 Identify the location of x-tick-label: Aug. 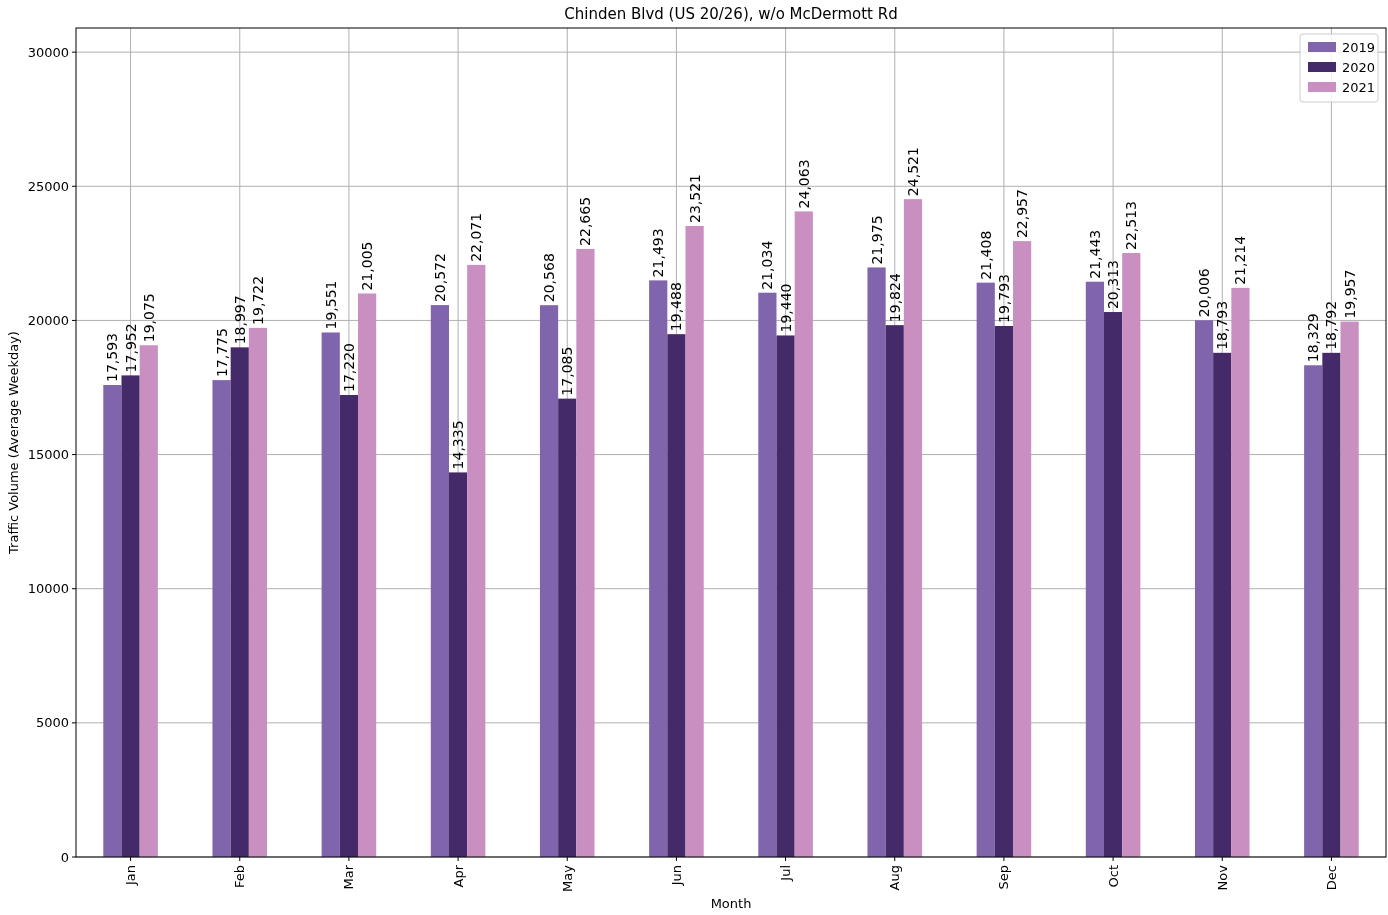
(895, 878).